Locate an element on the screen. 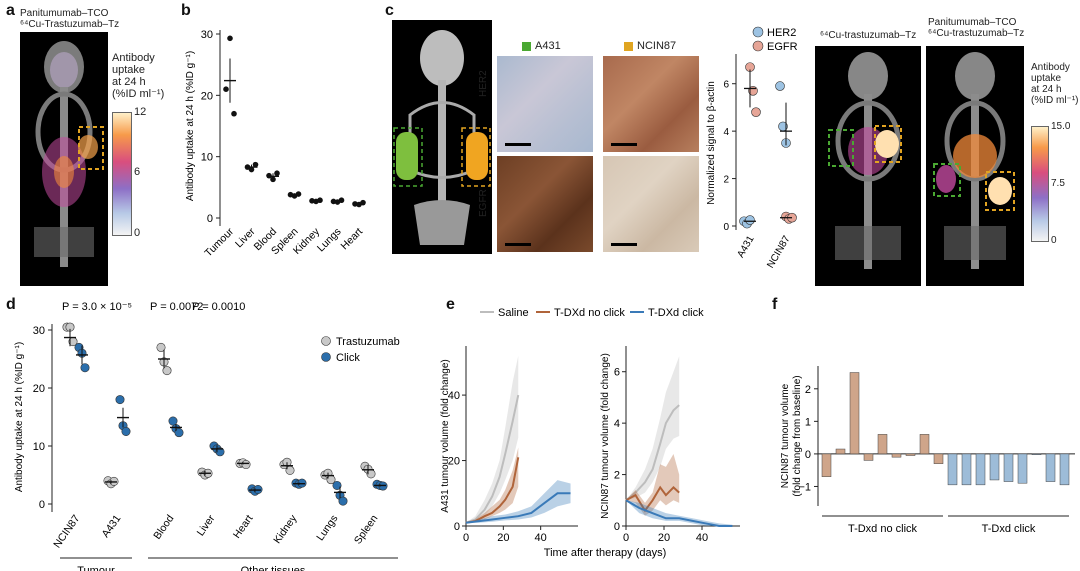 This screenshot has height=571, width=1080. group-label: Tumour is located at coordinates (96, 568).